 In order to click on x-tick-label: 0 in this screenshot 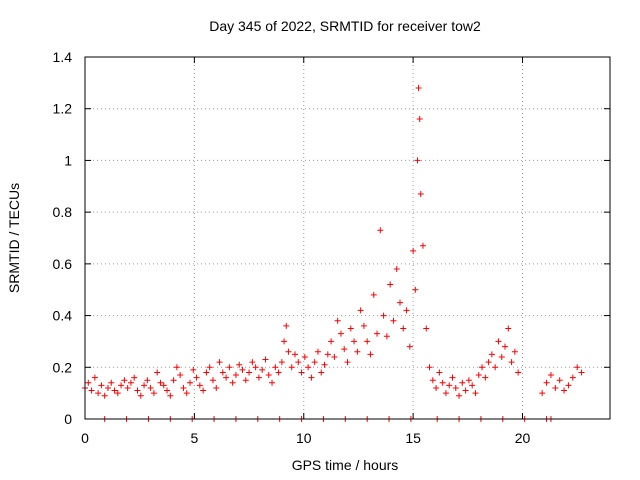, I will do `click(85, 438)`.